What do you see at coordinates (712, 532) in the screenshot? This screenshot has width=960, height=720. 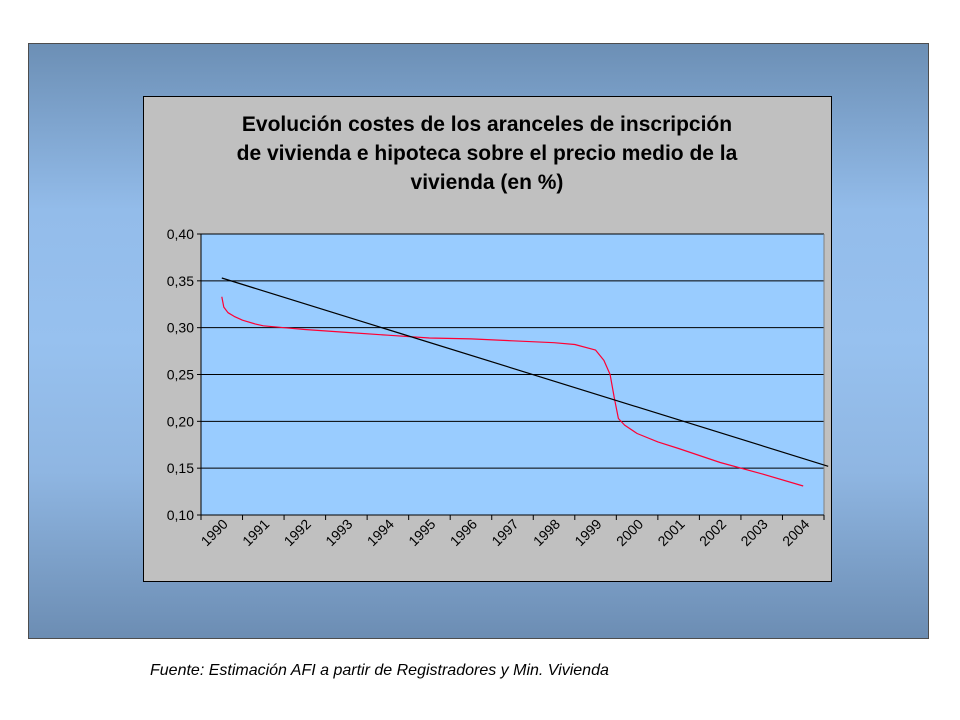 I see `x-tick-label: 2002` at bounding box center [712, 532].